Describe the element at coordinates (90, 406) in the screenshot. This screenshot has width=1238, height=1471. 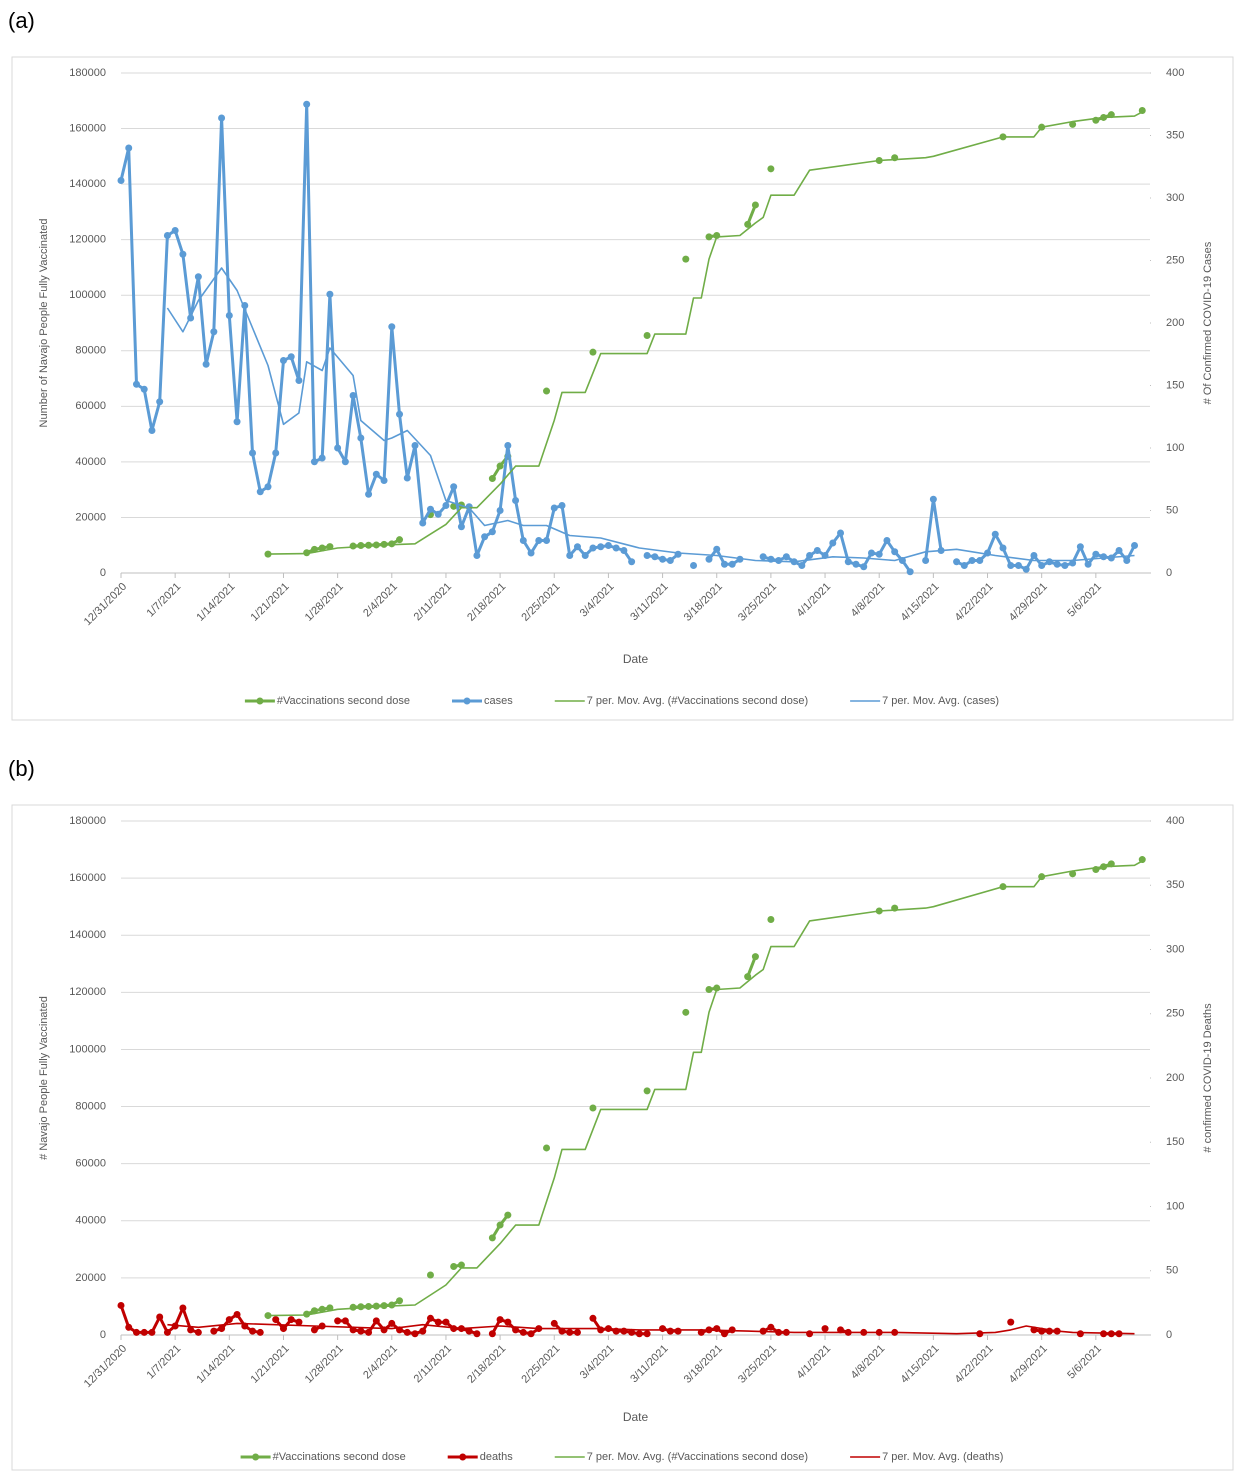
I see `y-tick-label: 60000` at that location.